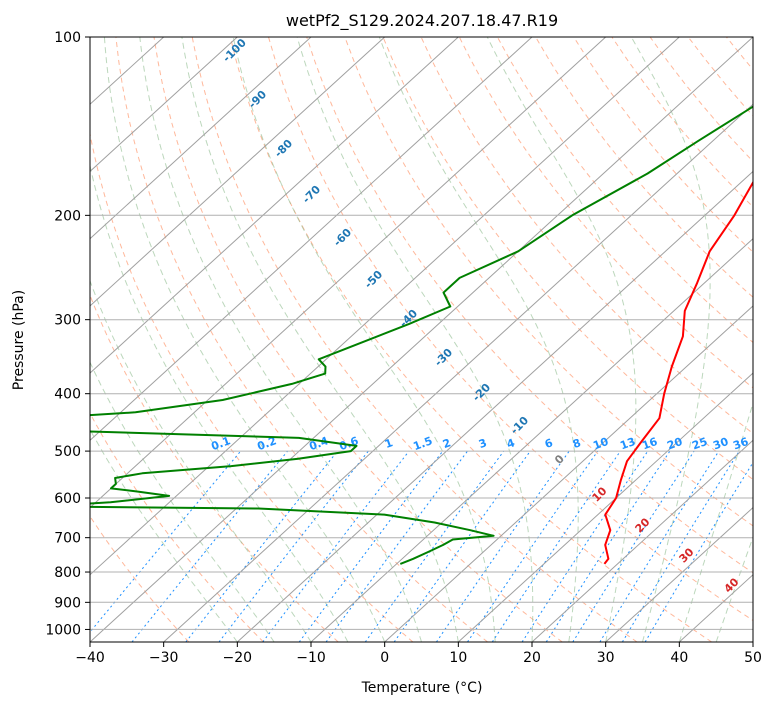  Describe the element at coordinates (19, 340) in the screenshot. I see `y-axis-label: Pressure (hPa)` at that location.